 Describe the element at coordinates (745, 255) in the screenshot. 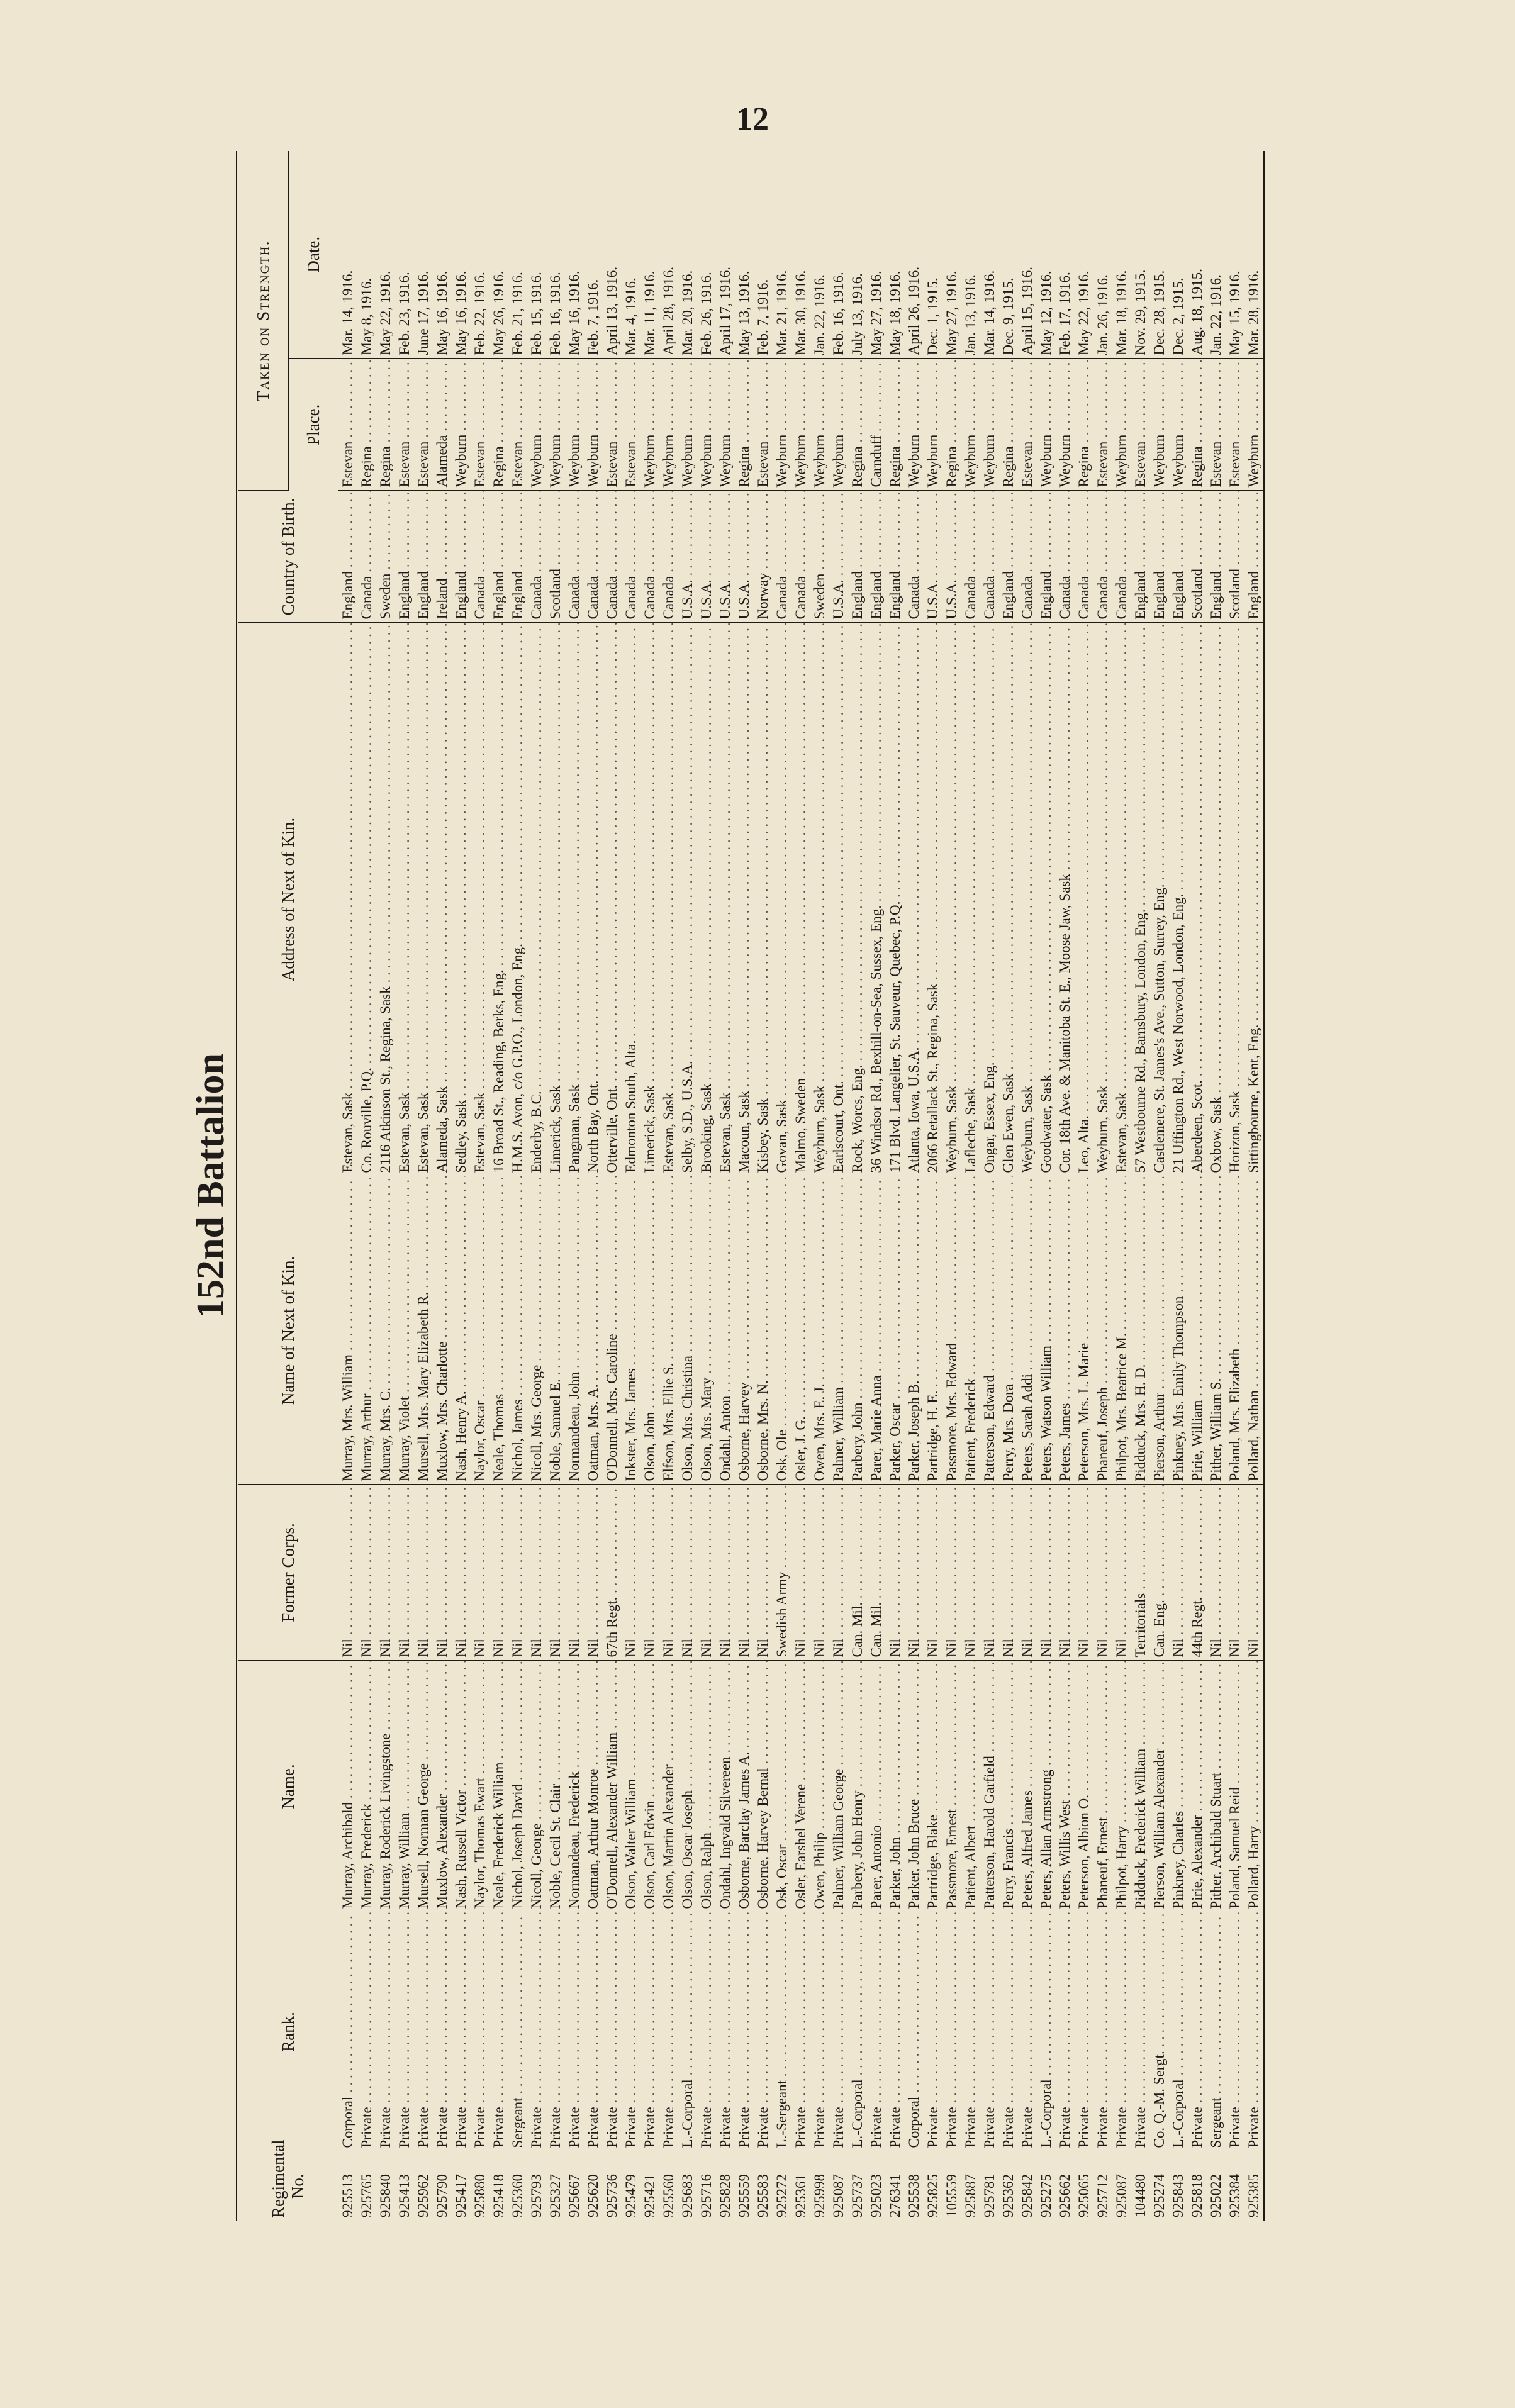

I see `table-cell: May 13, 1916.` at that location.